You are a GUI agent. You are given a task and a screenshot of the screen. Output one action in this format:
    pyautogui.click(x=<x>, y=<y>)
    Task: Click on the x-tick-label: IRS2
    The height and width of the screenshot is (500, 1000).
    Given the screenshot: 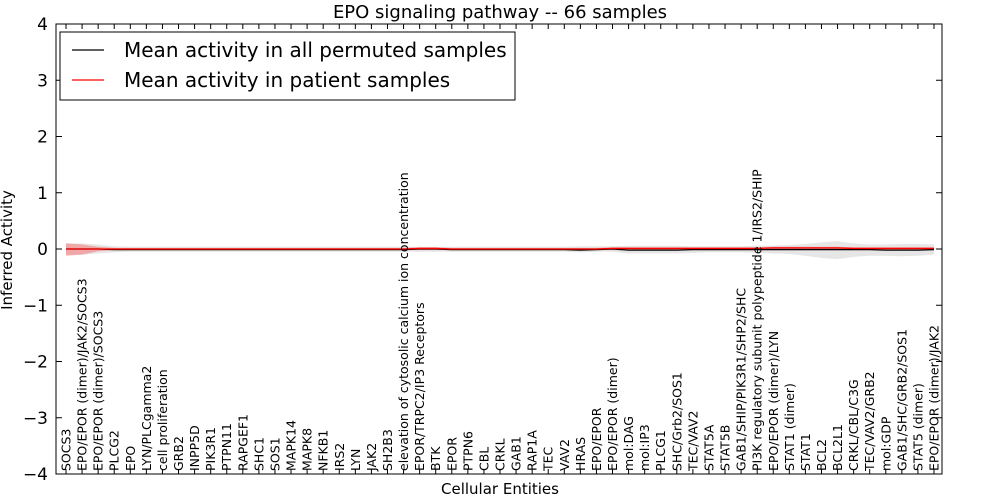 What is the action you would take?
    pyautogui.click(x=339, y=457)
    